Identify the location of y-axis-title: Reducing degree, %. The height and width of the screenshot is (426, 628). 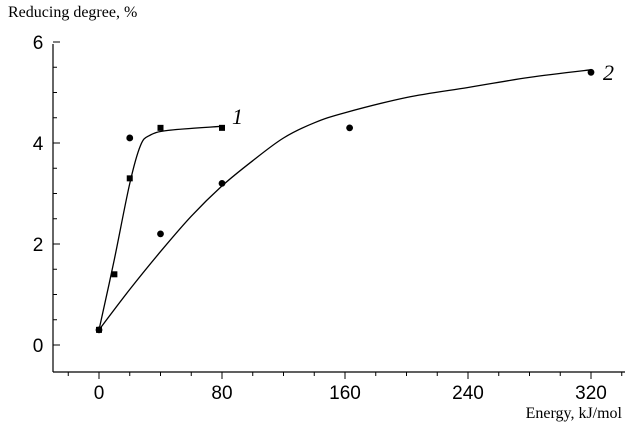
(72, 12).